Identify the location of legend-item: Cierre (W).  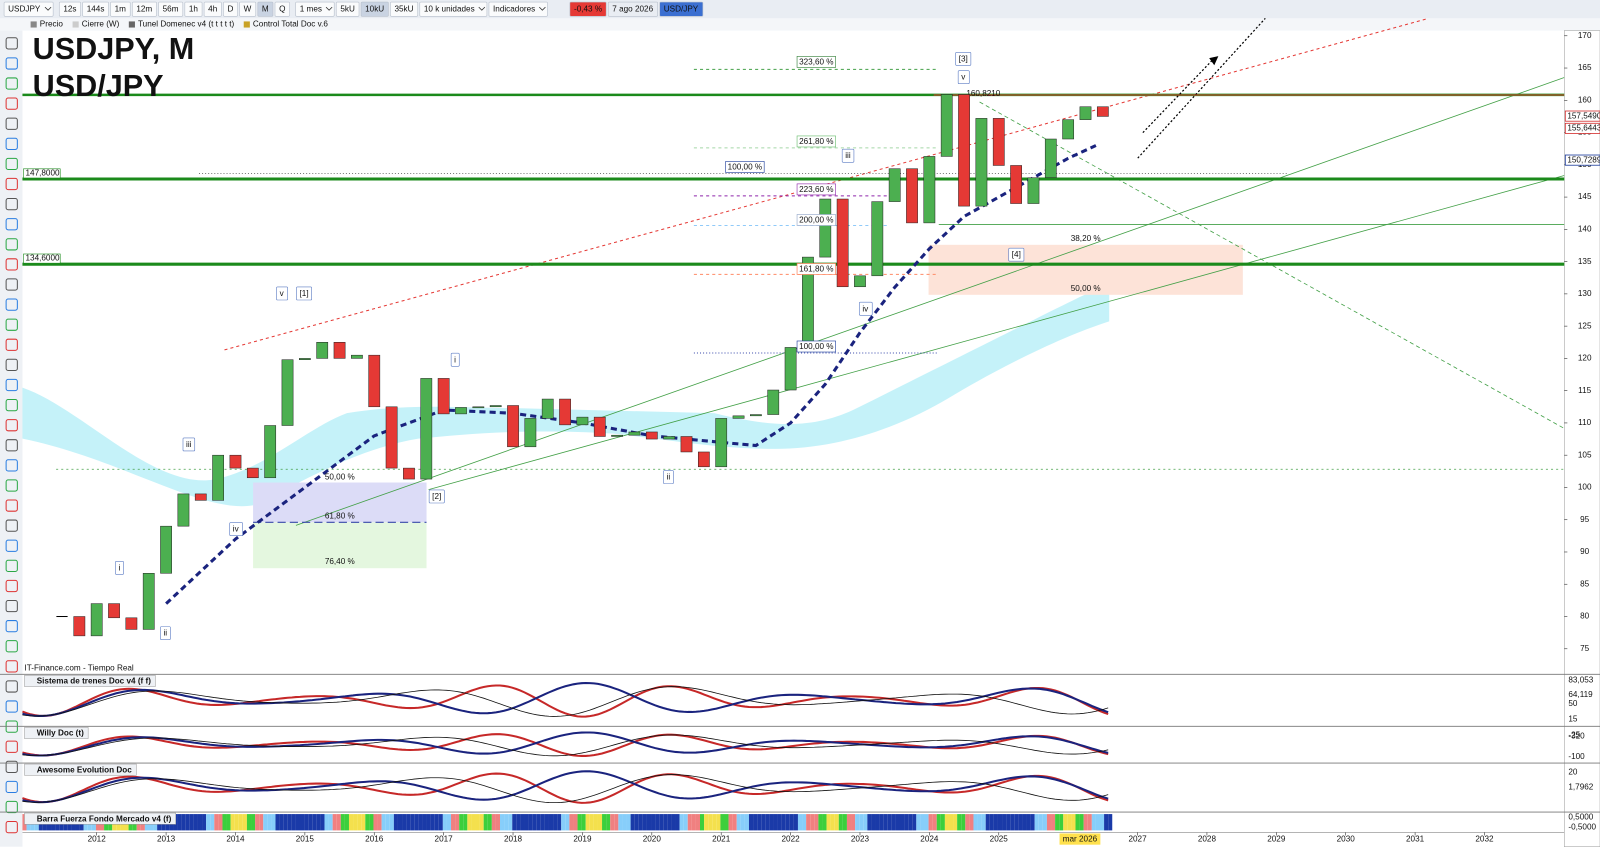
(101, 24).